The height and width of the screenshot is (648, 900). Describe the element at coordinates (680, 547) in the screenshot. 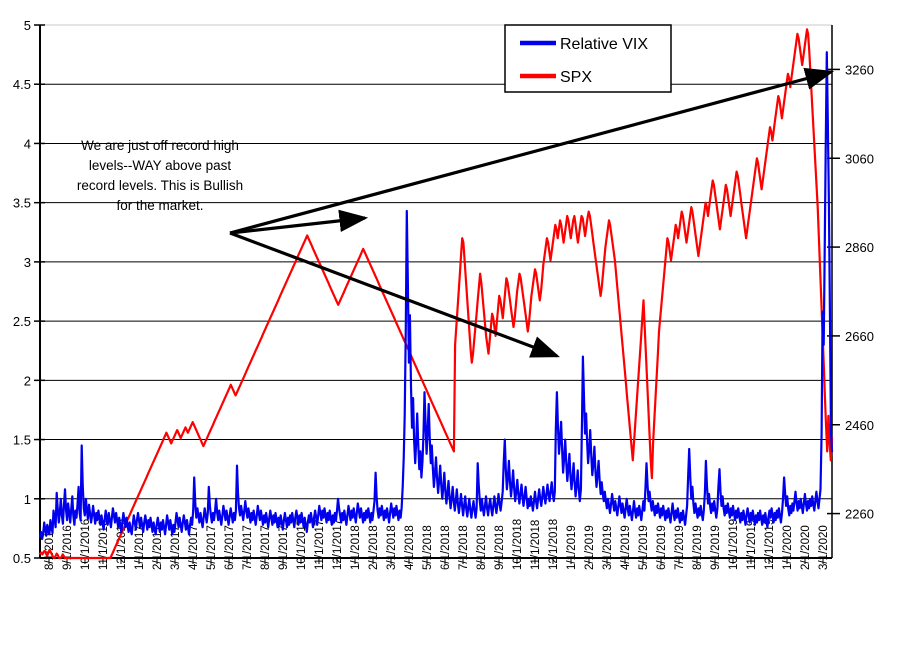

I see `x-tick-label: 7/1/2019` at that location.